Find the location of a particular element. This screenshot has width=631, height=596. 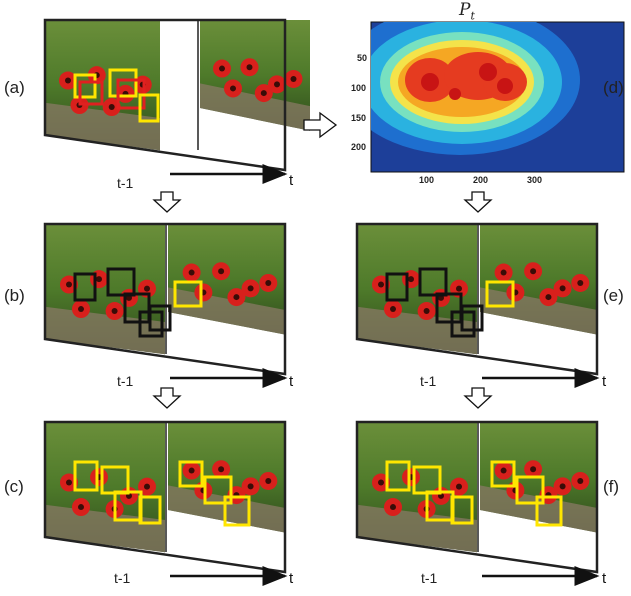

heatmap-panel-d is located at coordinates (497, 97).